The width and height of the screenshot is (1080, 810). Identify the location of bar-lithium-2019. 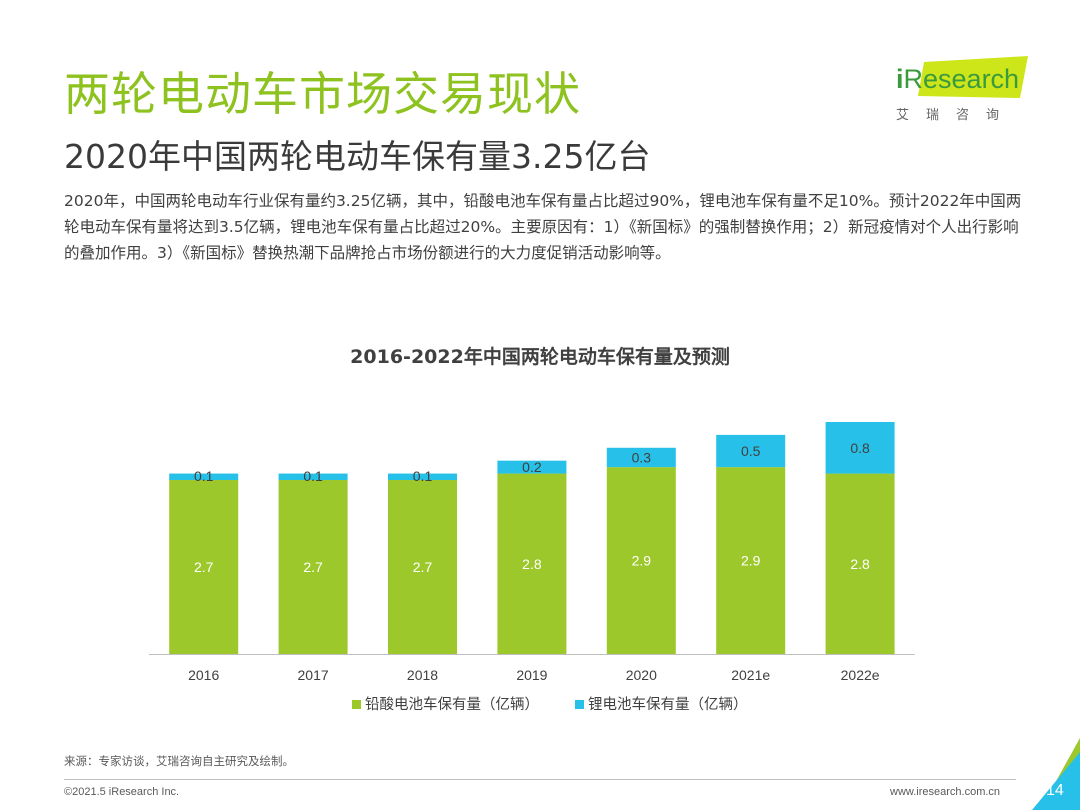
(532, 467).